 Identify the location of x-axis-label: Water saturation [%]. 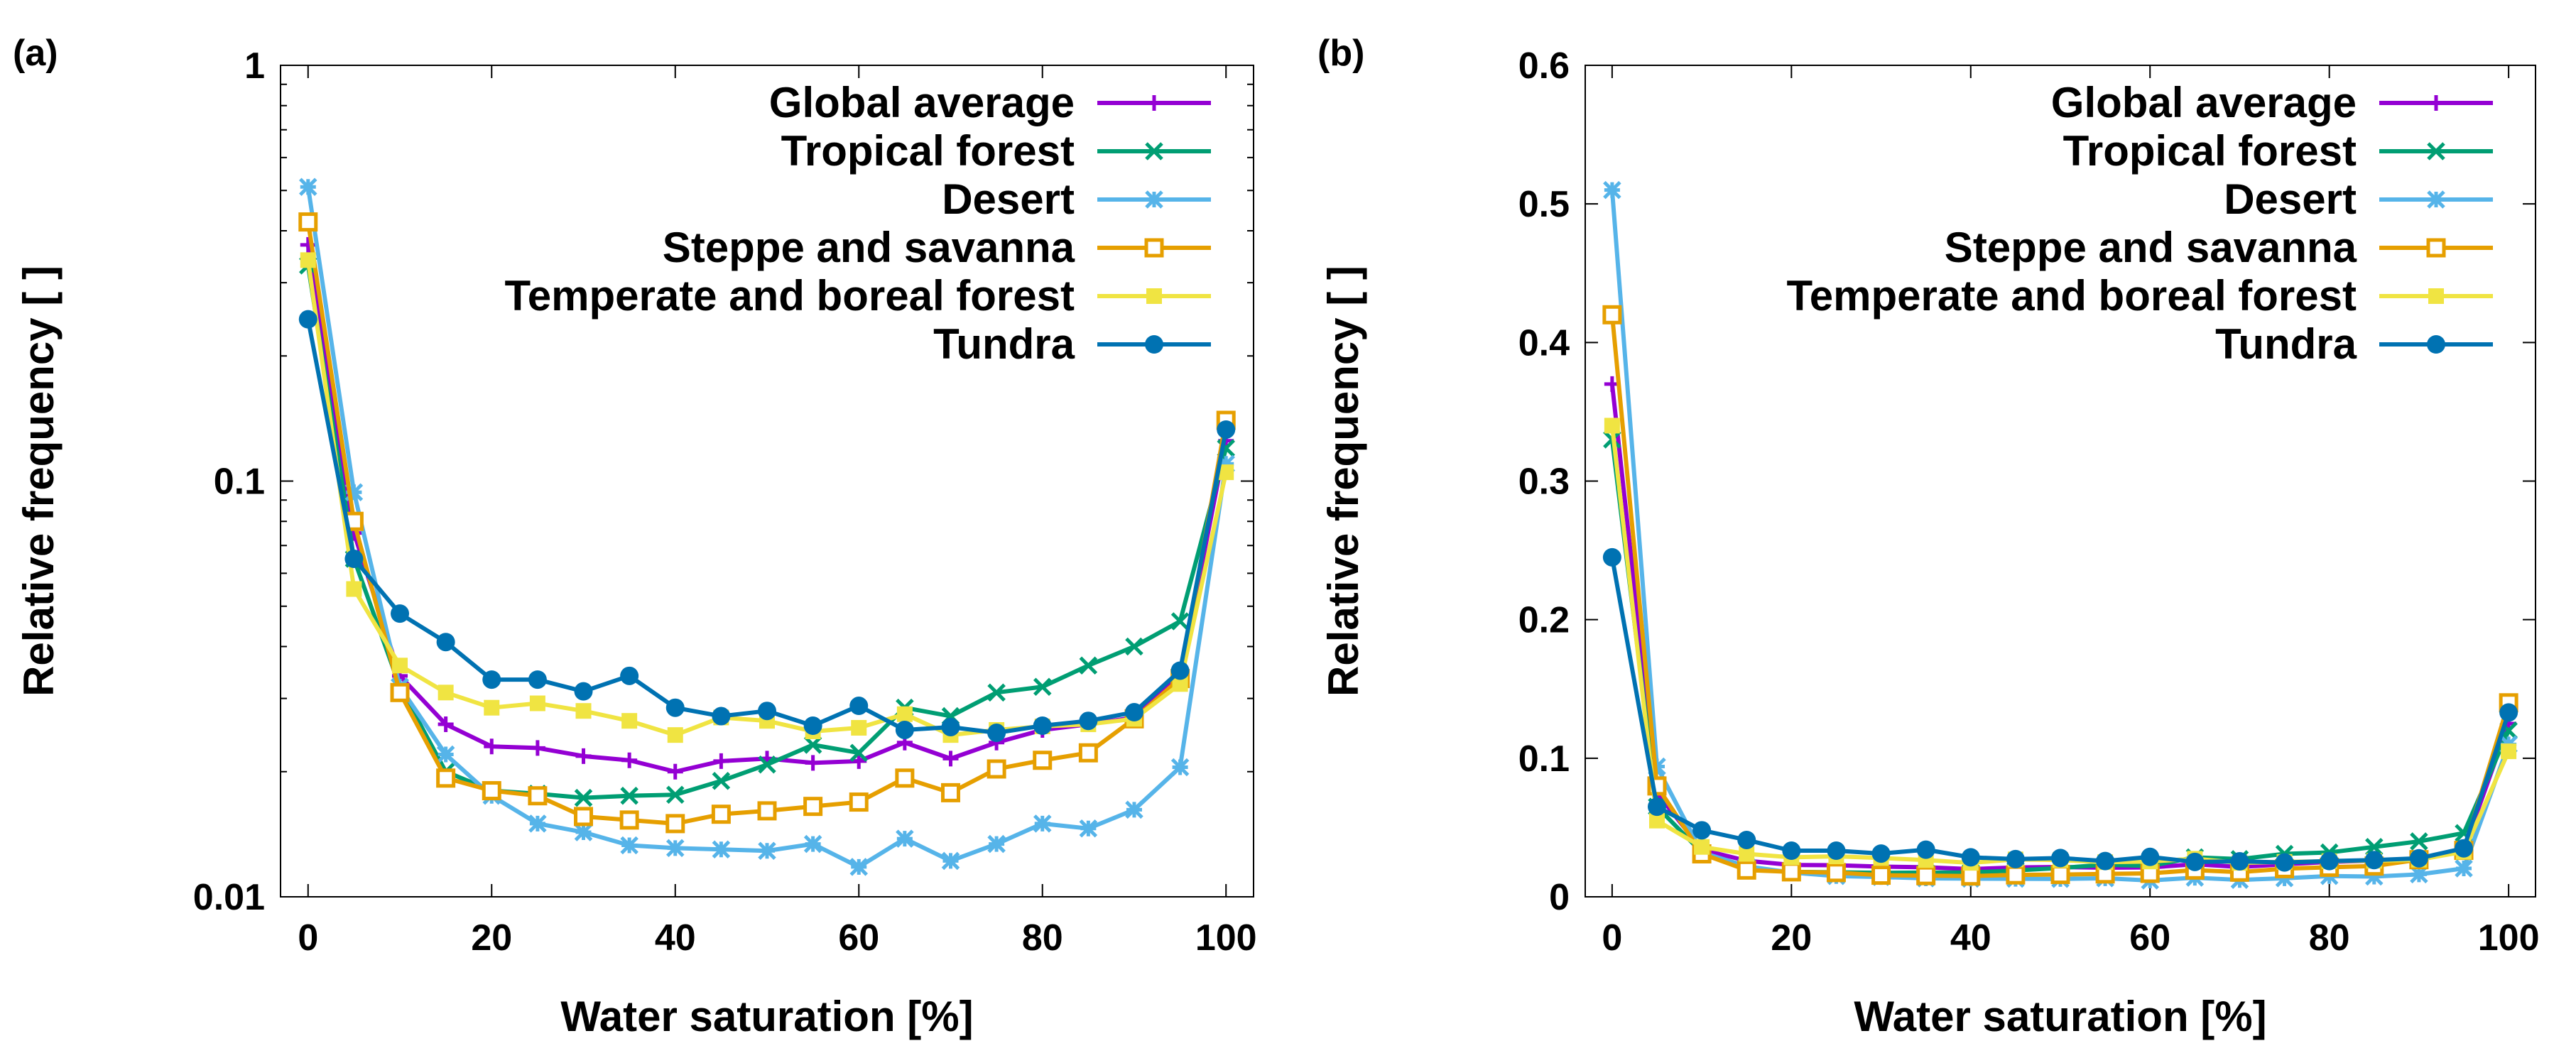
(2060, 1016).